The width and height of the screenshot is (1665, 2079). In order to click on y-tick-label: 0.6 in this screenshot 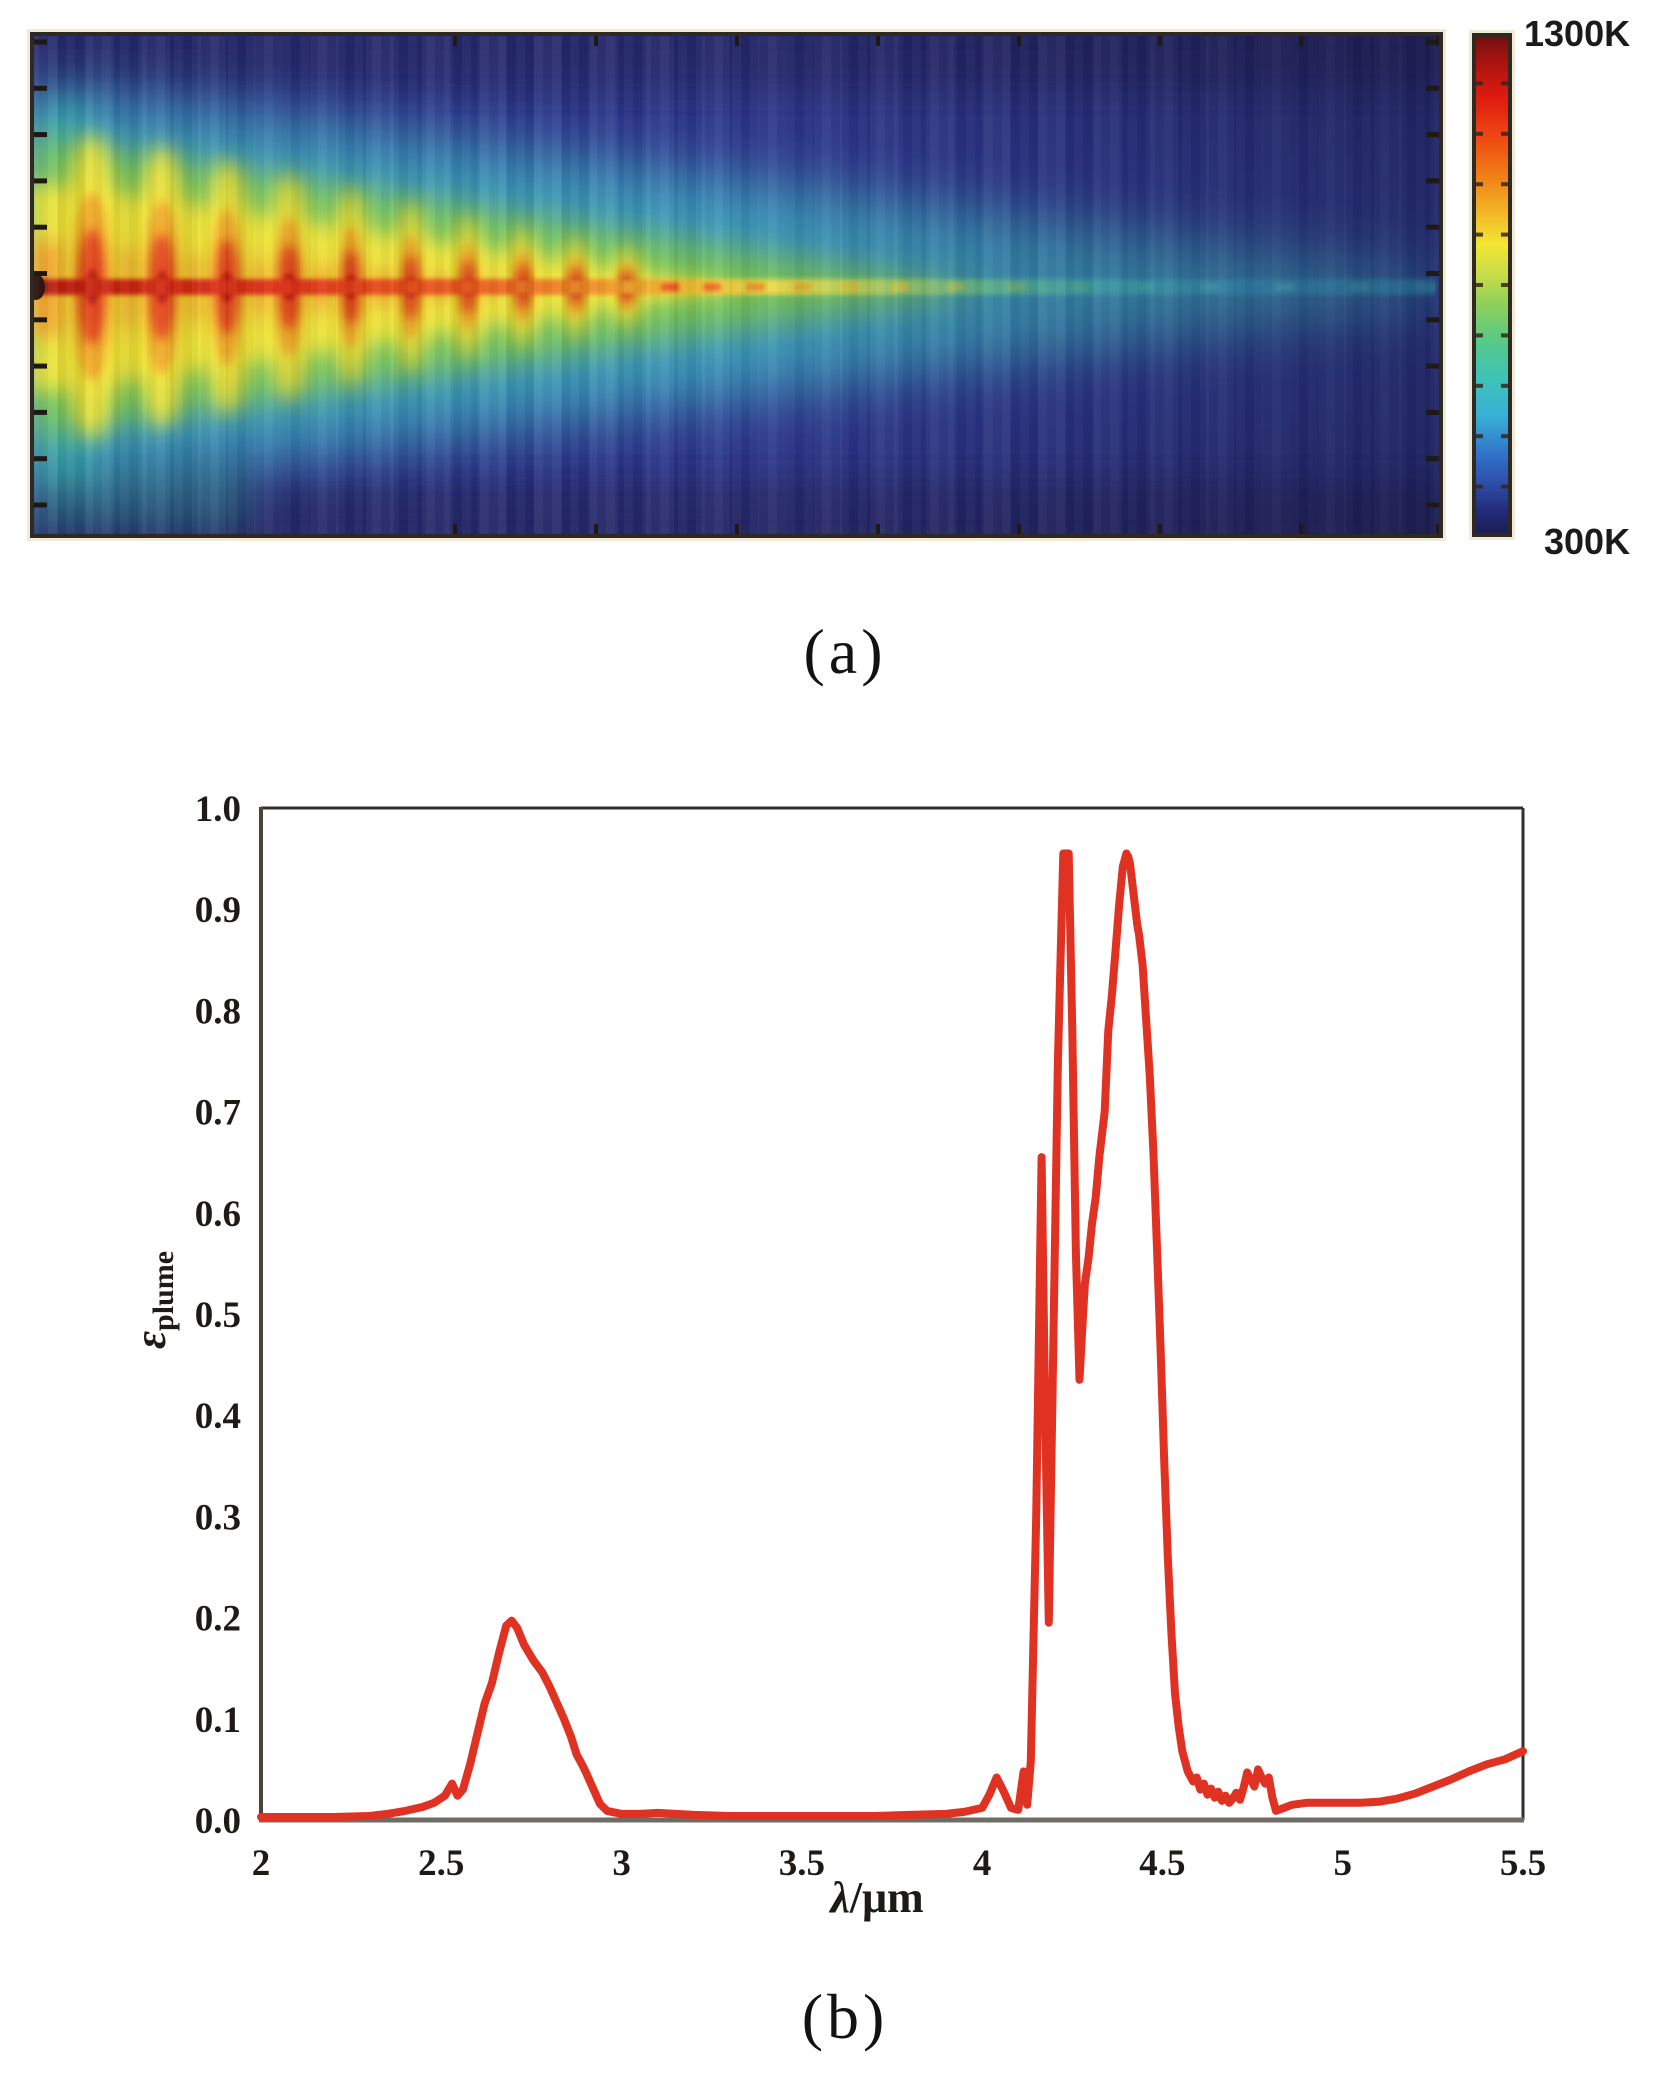, I will do `click(218, 1214)`.